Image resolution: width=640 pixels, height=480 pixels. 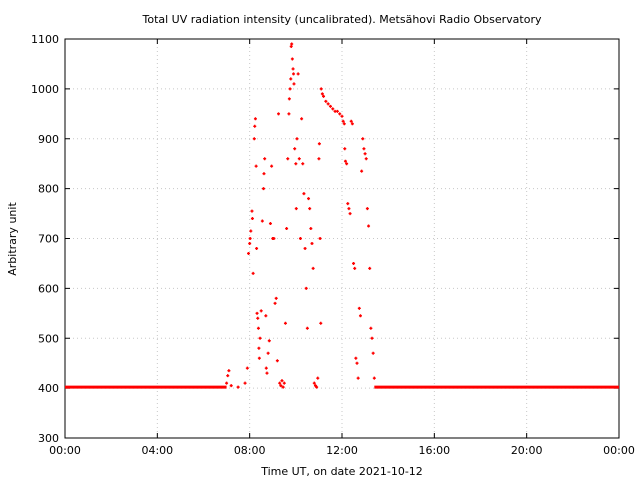 What do you see at coordinates (48, 239) in the screenshot?
I see `y-tick-label: 700` at bounding box center [48, 239].